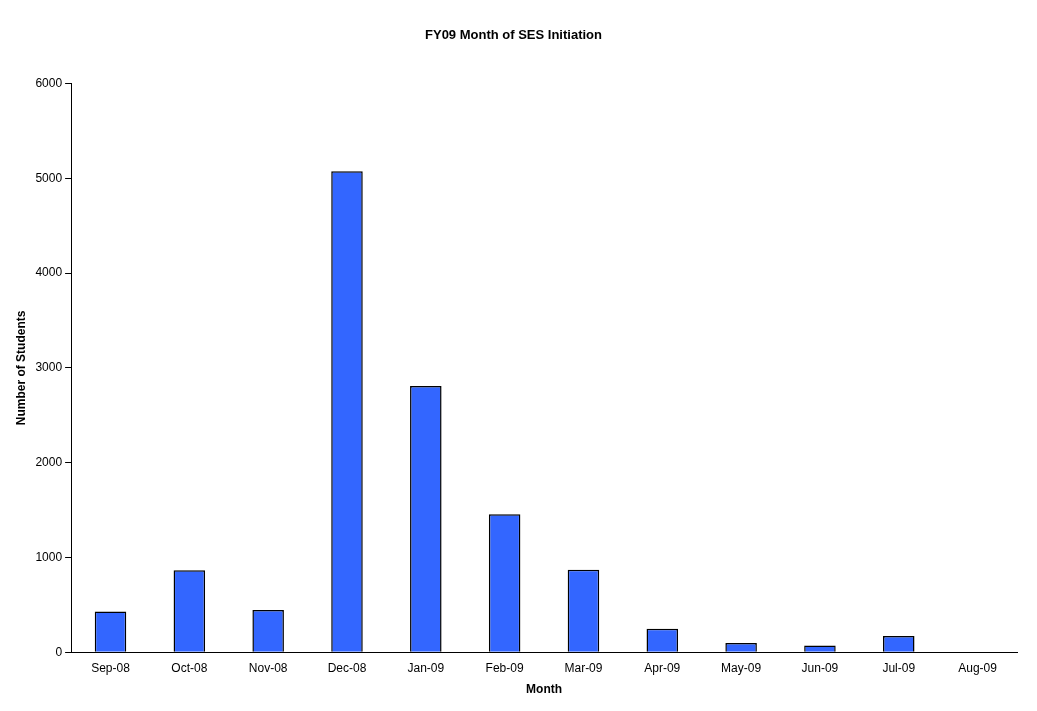 This screenshot has height=711, width=1037. I want to click on y-tick-label: 0, so click(59, 651).